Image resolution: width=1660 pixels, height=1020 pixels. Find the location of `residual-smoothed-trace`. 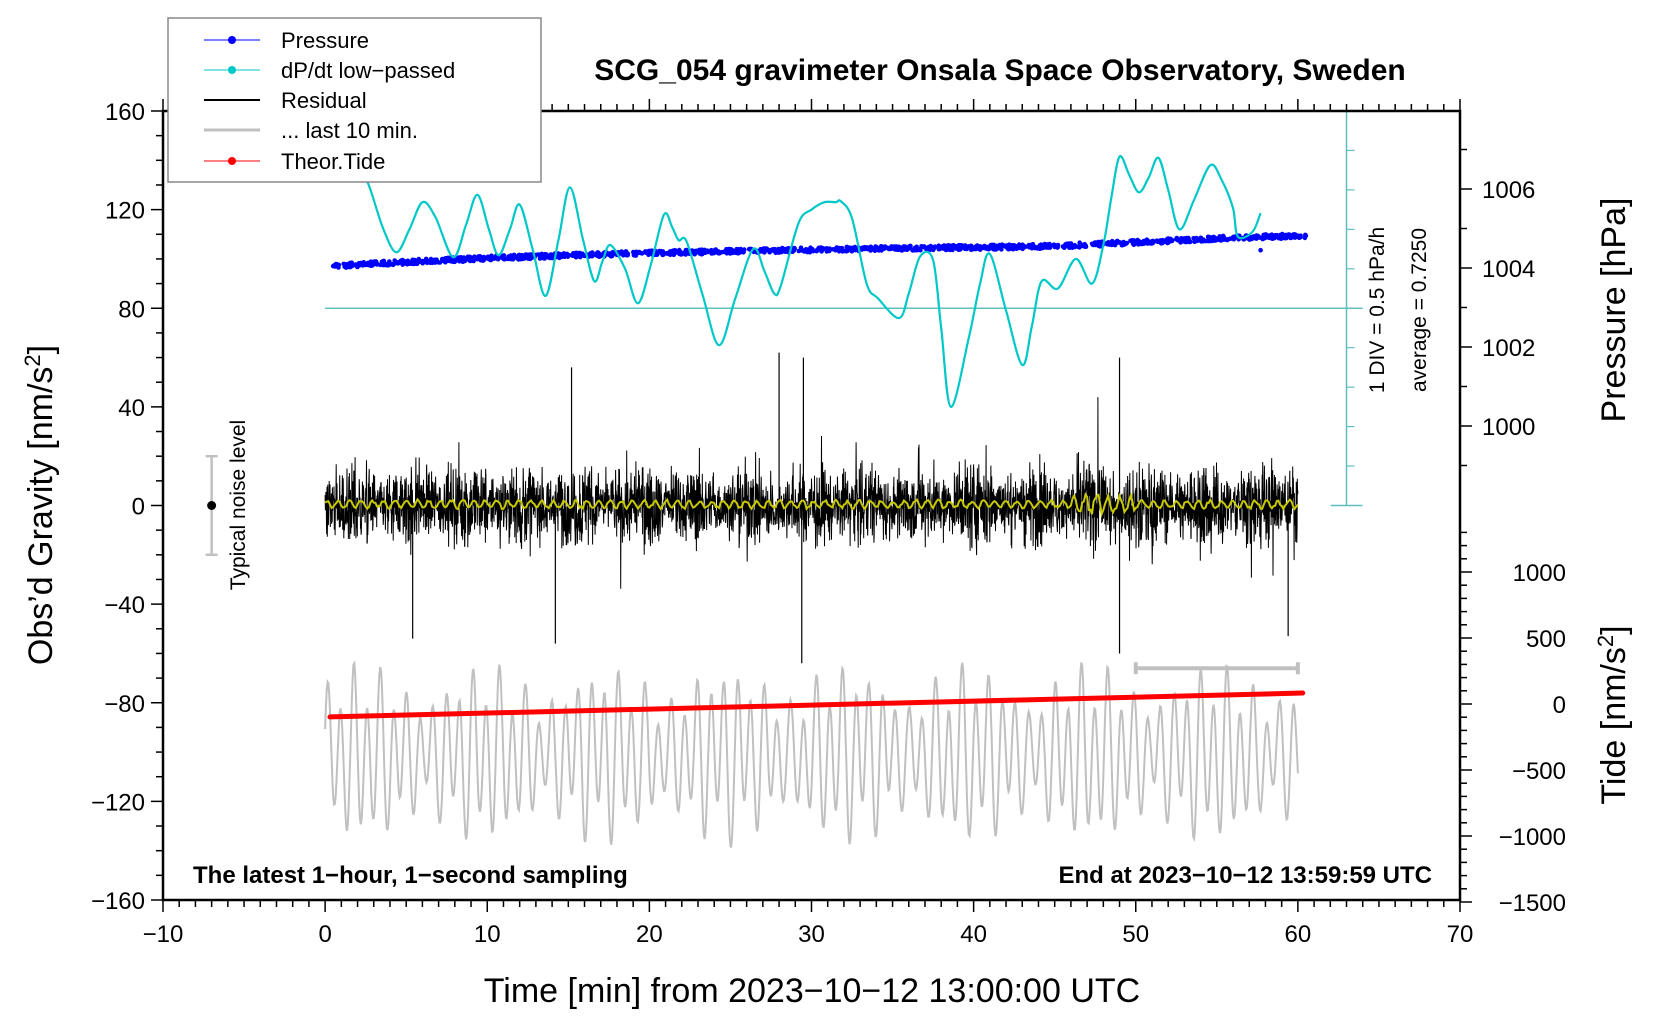

residual-smoothed-trace is located at coordinates (811, 504).